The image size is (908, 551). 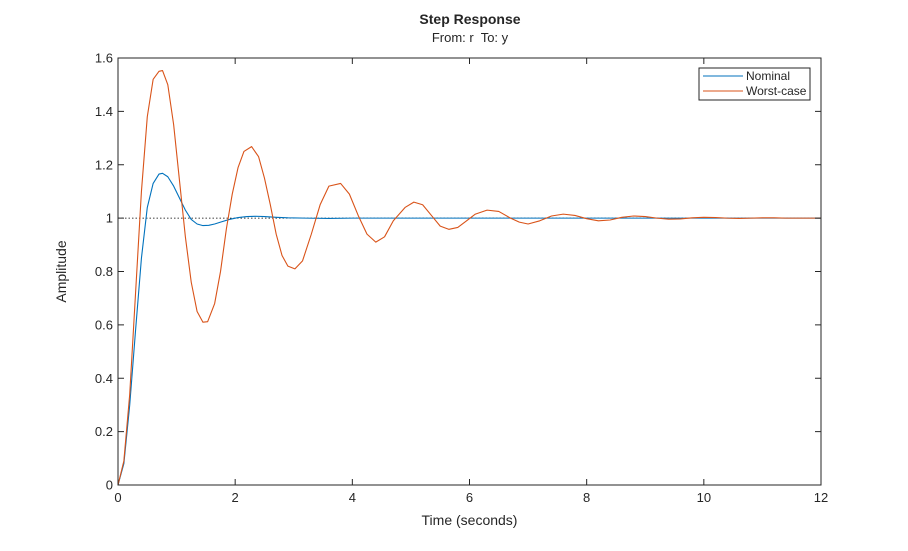 I want to click on legend: Nominal Worst-case, so click(x=754, y=84).